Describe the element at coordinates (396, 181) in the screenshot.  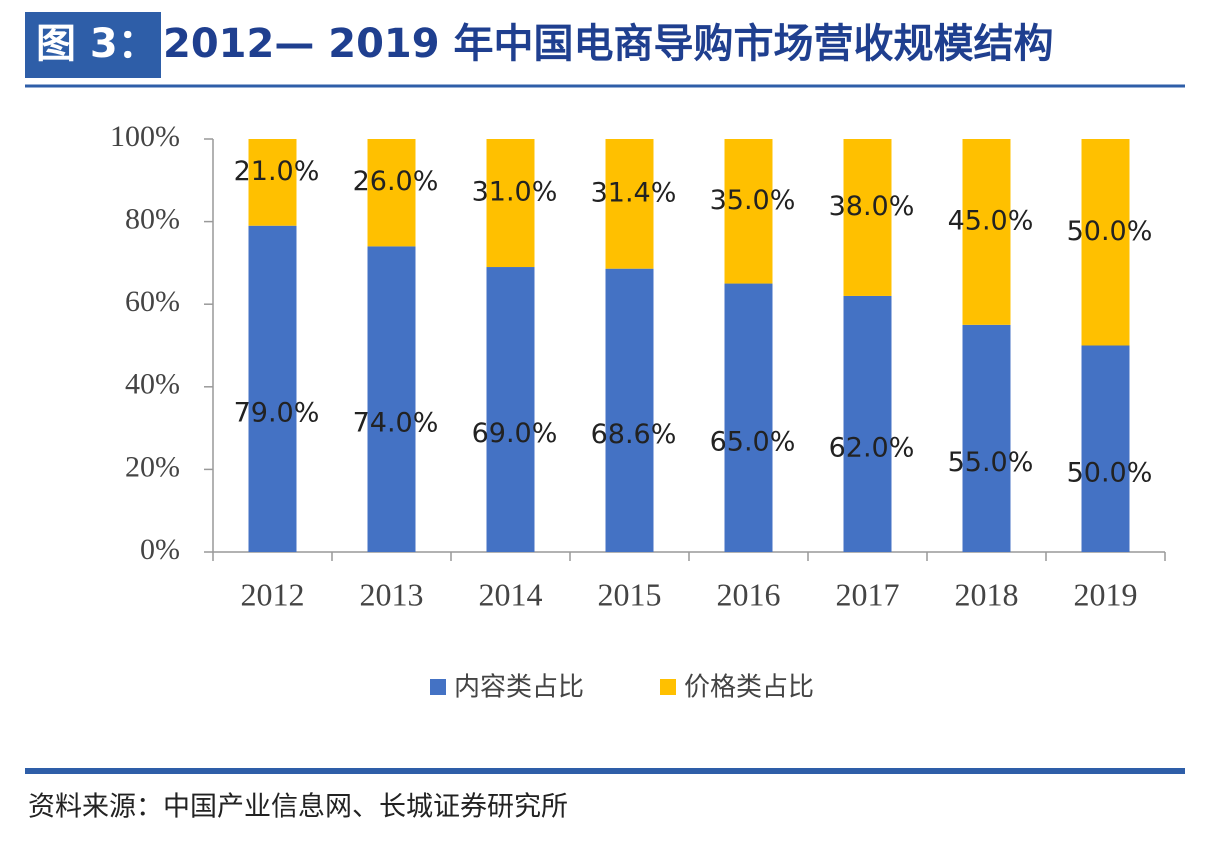
I see `data-label: 26.0%` at that location.